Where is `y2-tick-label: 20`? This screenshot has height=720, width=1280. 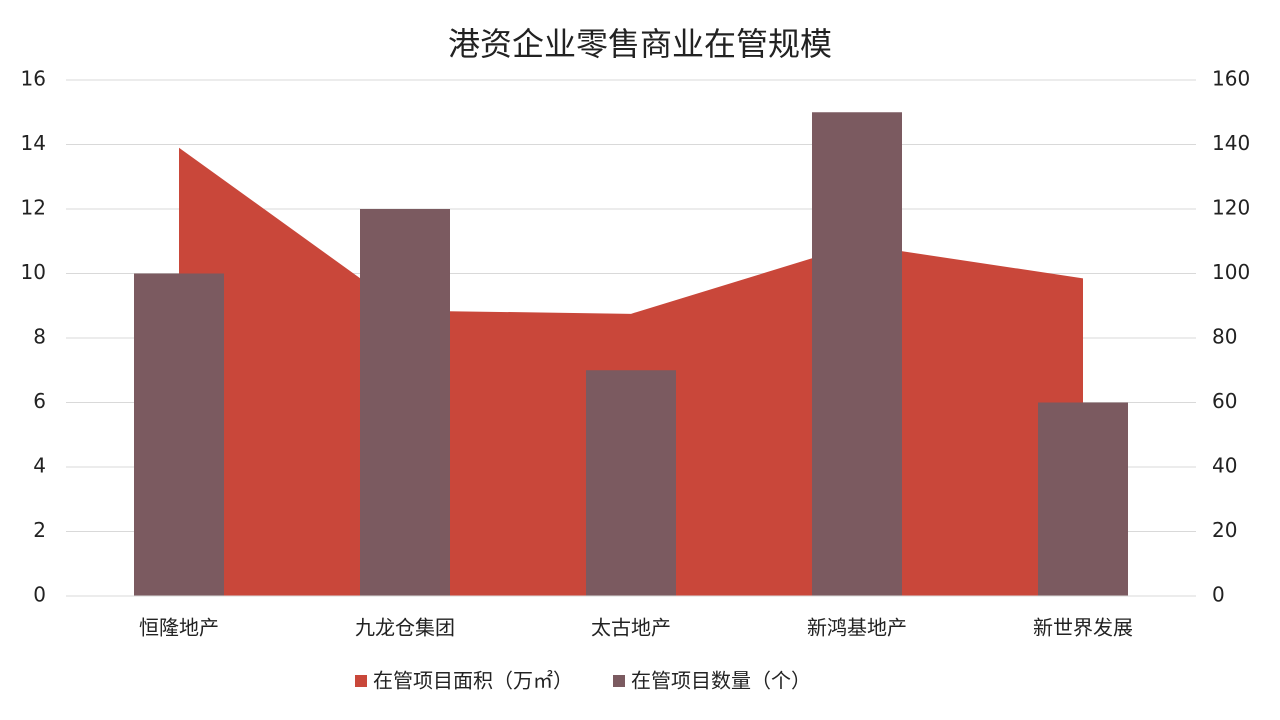
y2-tick-label: 20 is located at coordinates (1224, 530).